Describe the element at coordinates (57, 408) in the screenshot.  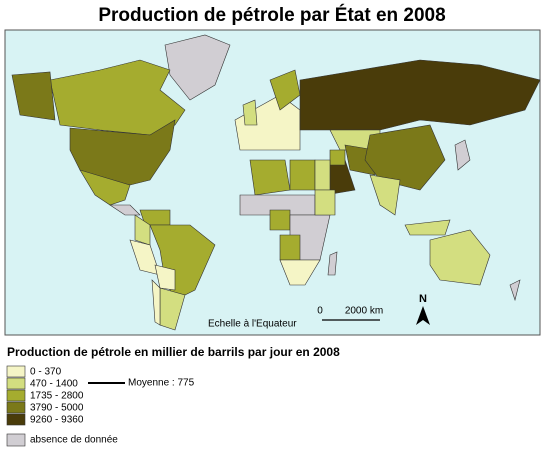
I see `legend-label: 3790 - 5000` at that location.